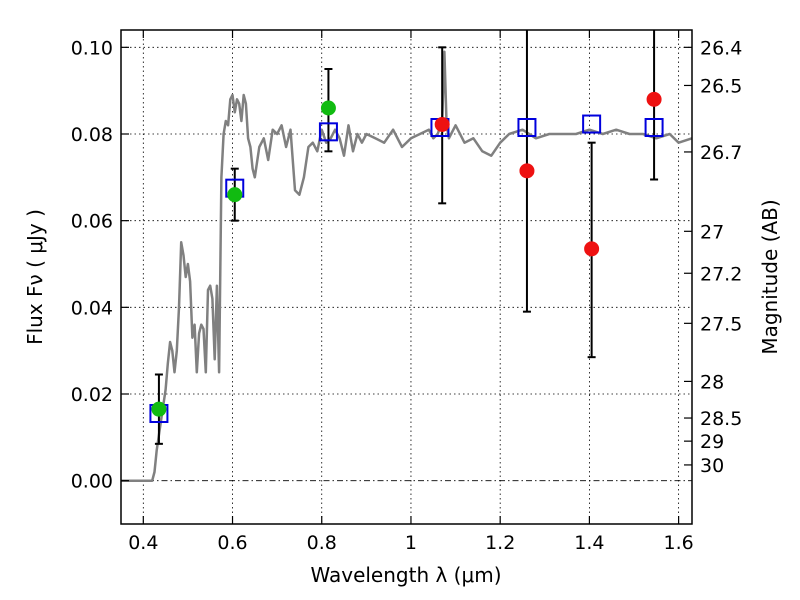 The width and height of the screenshot is (800, 600). I want to click on x-axis-label: Wavelength λ (μm), so click(405, 575).